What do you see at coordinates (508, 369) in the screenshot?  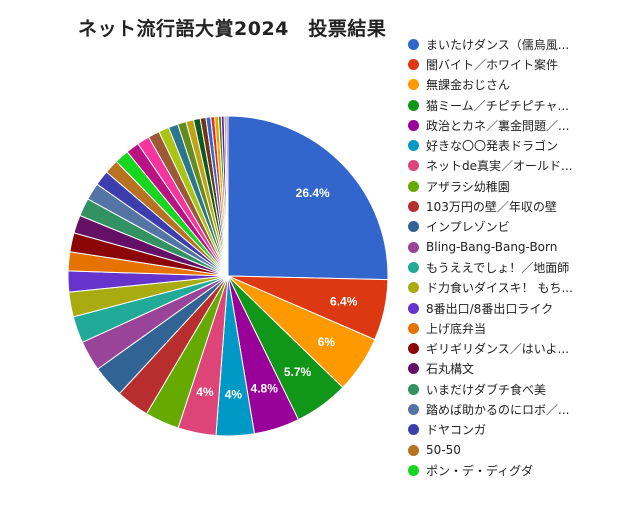 I see `legend-item: 石丸構文` at bounding box center [508, 369].